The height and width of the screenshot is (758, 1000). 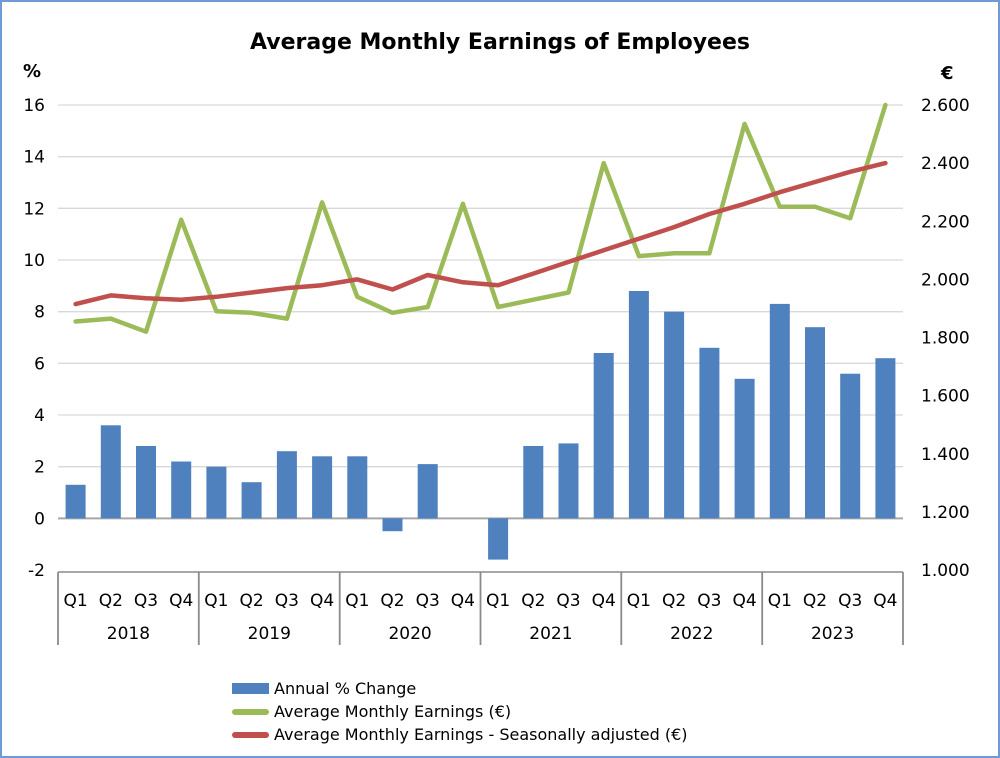 What do you see at coordinates (779, 411) in the screenshot?
I see `bar-2023-Q1` at bounding box center [779, 411].